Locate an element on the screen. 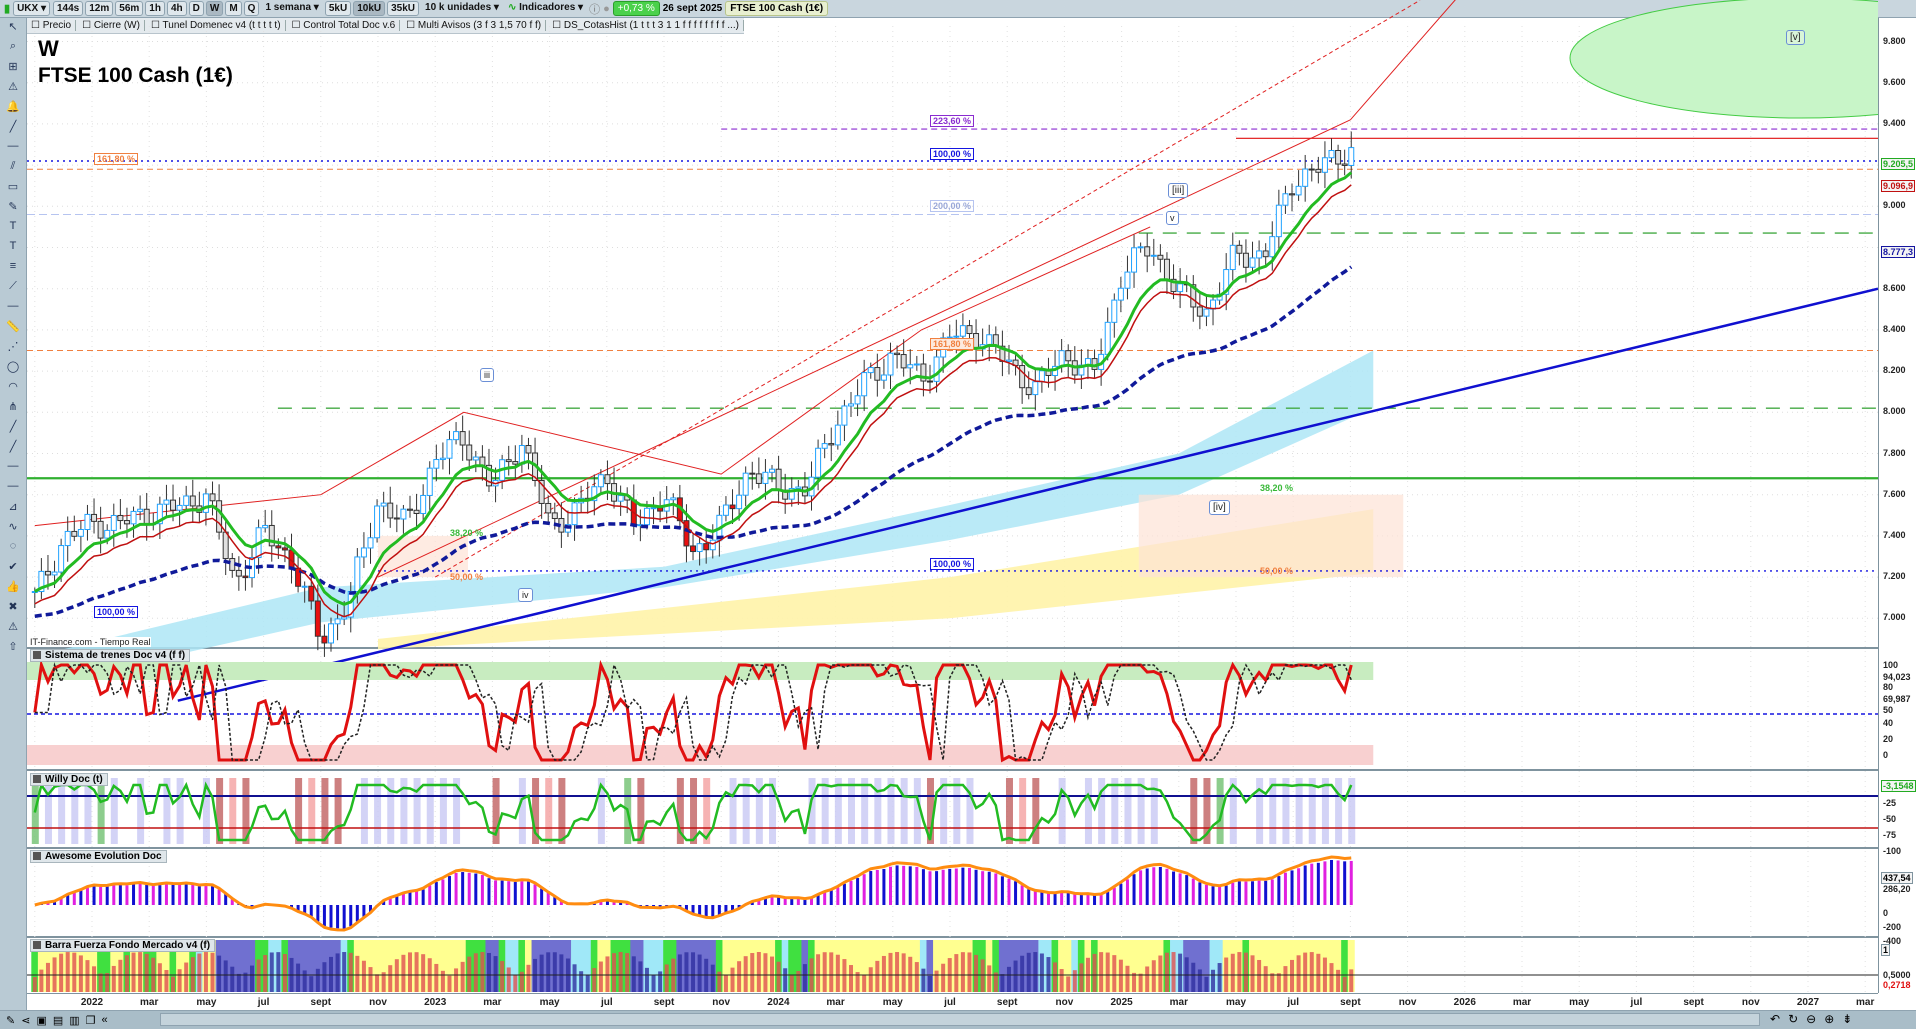 The image size is (1916, 1029). panel-title-trenes: Sistema de trenes Doc v4 (f f) is located at coordinates (110, 655).